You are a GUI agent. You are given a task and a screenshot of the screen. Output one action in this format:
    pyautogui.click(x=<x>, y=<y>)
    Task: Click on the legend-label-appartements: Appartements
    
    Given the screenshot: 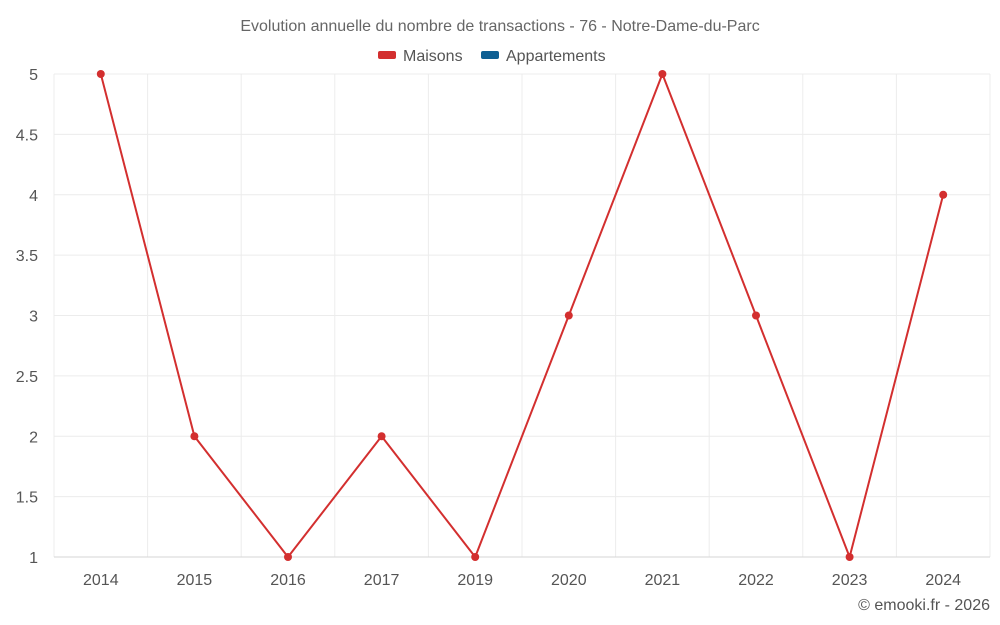 What is the action you would take?
    pyautogui.click(x=556, y=56)
    